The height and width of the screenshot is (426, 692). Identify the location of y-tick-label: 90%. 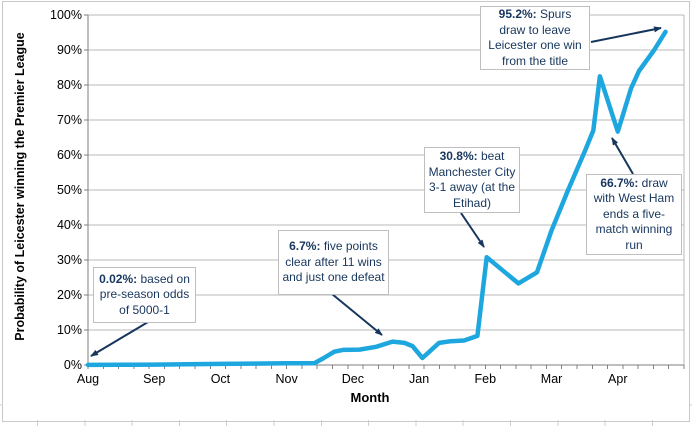
(69, 50).